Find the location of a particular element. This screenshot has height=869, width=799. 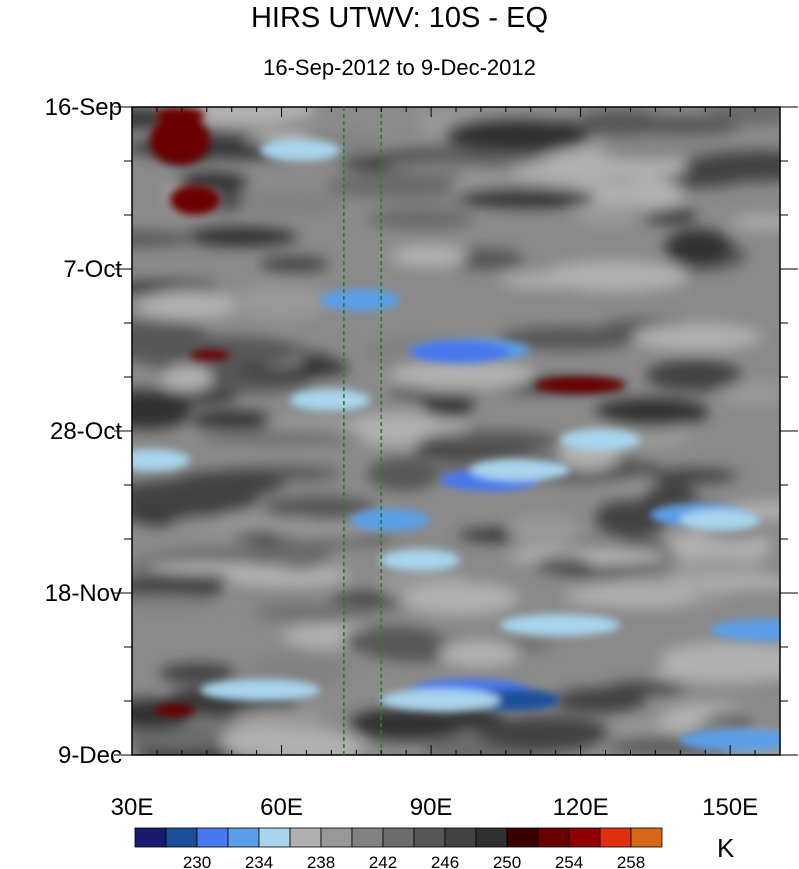

x-tick-label: 30E is located at coordinates (132, 807).